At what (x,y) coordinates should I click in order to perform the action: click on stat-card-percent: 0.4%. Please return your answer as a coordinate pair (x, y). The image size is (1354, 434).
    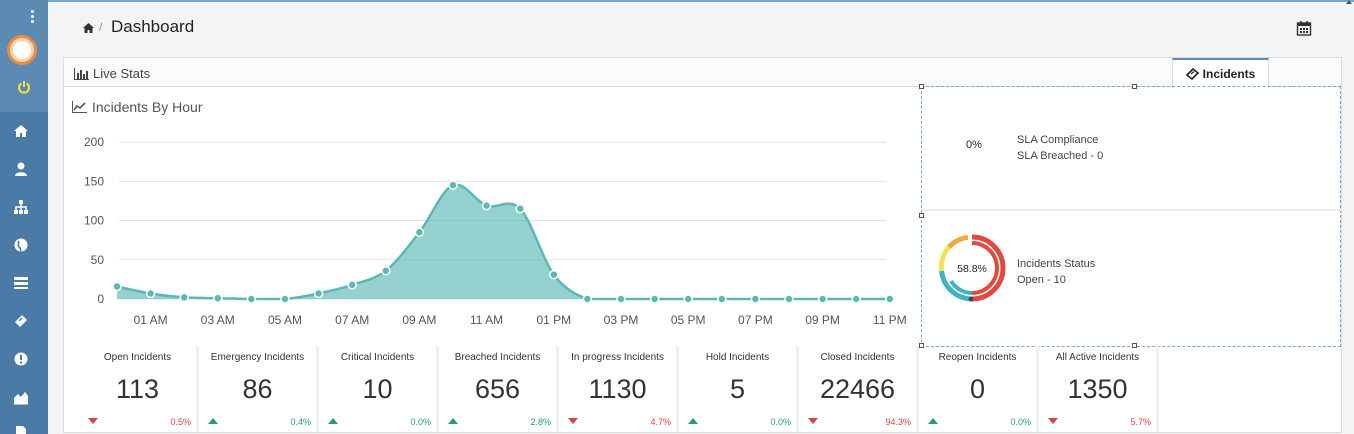
    Looking at the image, I should click on (300, 422).